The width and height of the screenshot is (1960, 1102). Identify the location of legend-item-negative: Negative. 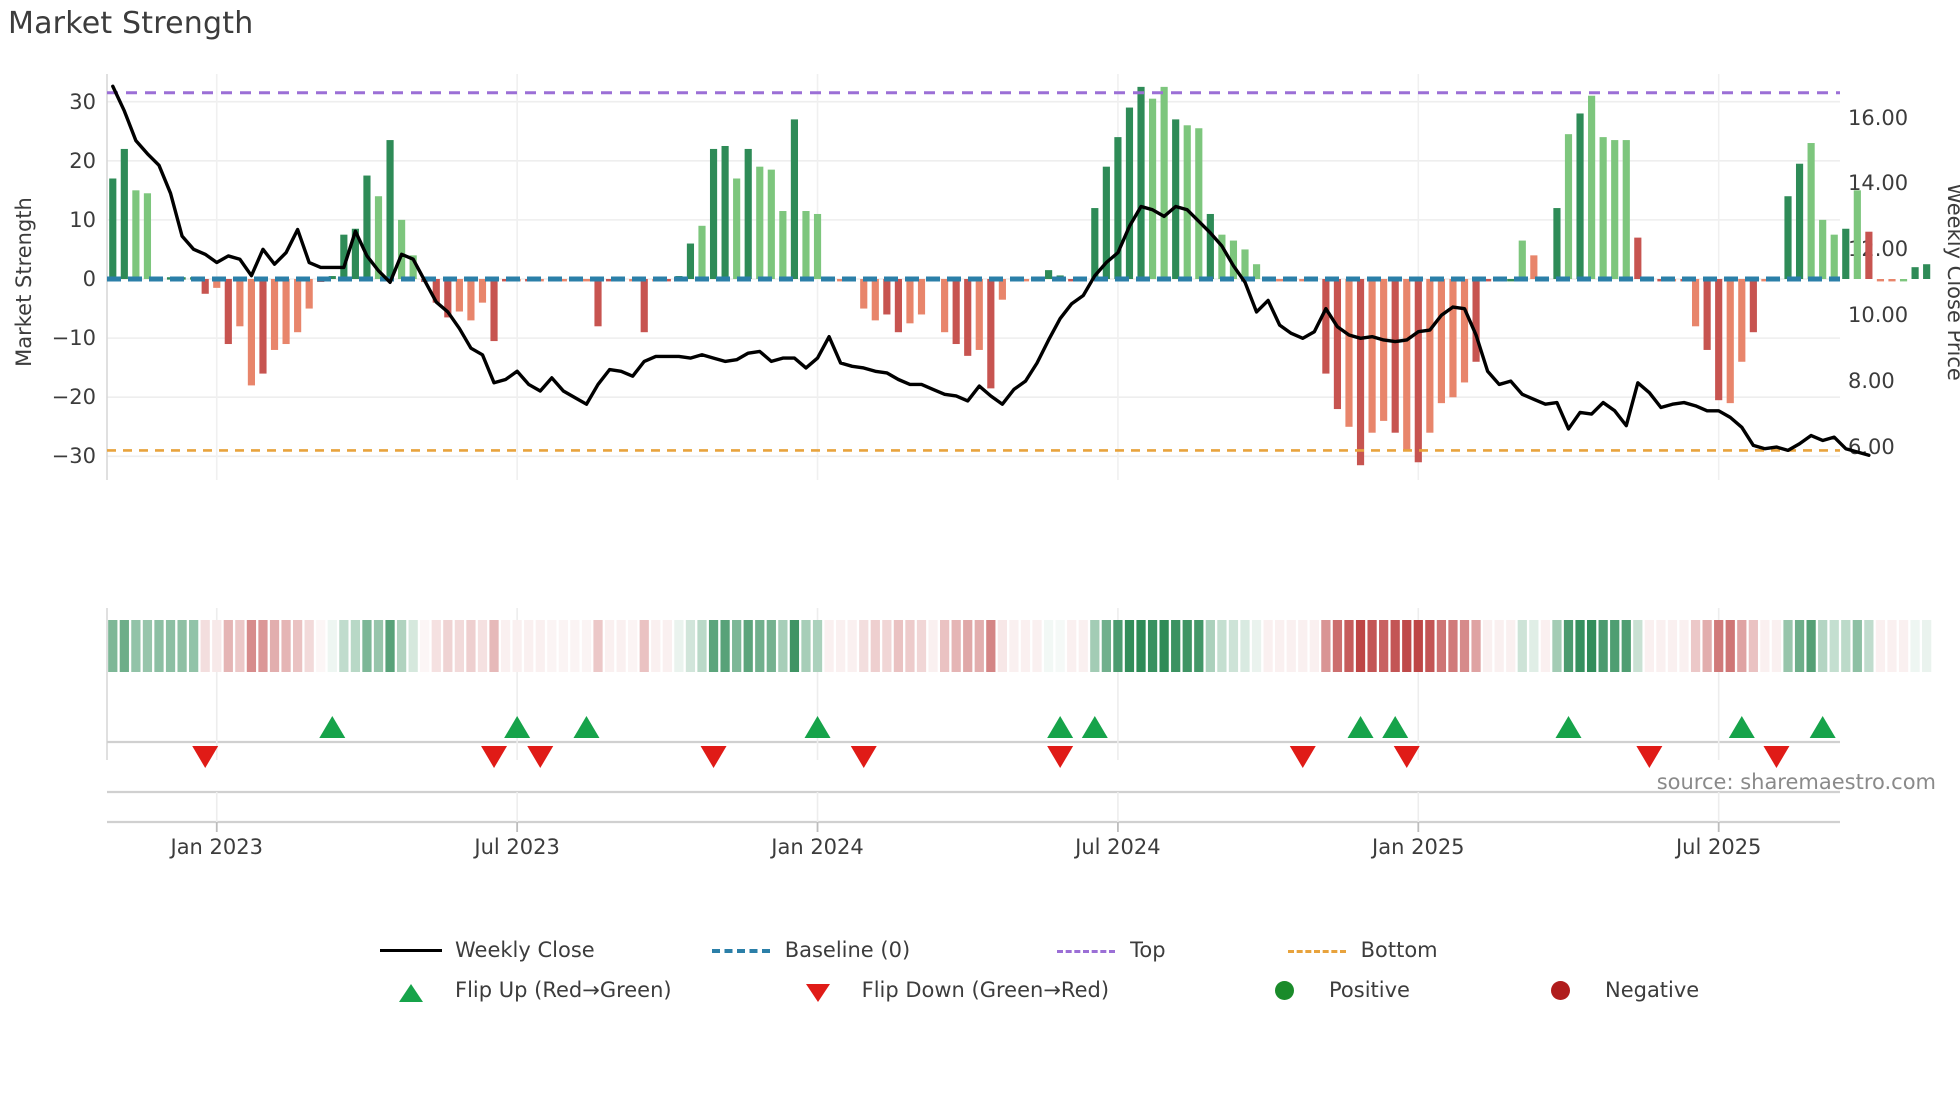
(1614, 990).